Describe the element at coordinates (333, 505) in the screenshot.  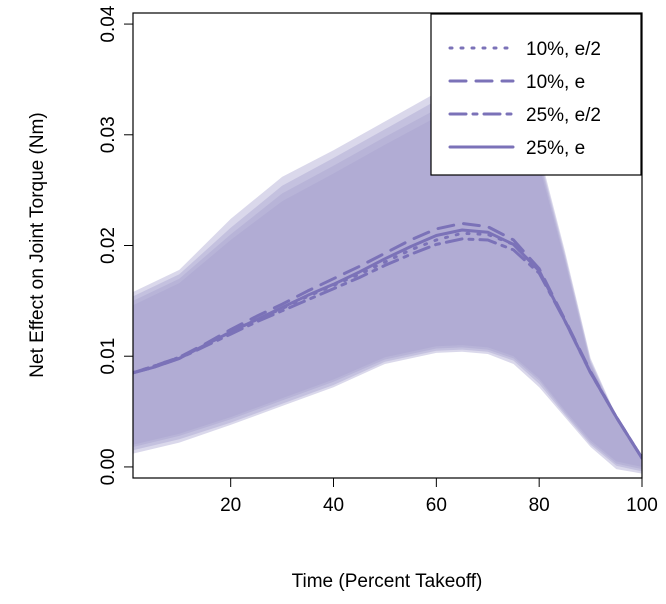
I see `x-tick-label: 40` at that location.